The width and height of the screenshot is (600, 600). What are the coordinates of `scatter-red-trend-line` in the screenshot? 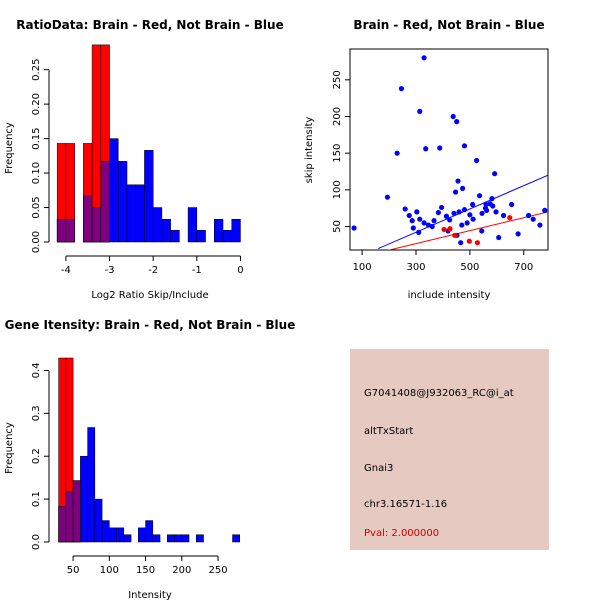 It's located at (467, 230).